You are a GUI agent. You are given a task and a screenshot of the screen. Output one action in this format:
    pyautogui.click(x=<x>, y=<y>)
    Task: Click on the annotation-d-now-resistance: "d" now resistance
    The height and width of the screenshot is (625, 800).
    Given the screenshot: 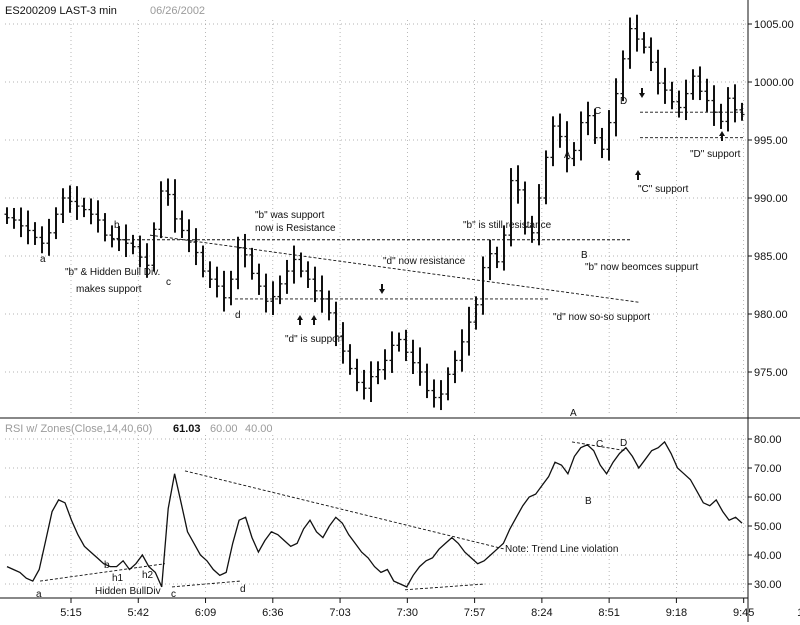 What is the action you would take?
    pyautogui.click(x=424, y=261)
    